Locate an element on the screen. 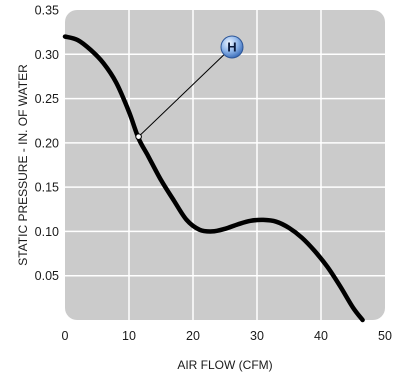 The width and height of the screenshot is (401, 376). x-axis-title: AIR FLOW (CFM) is located at coordinates (224, 365).